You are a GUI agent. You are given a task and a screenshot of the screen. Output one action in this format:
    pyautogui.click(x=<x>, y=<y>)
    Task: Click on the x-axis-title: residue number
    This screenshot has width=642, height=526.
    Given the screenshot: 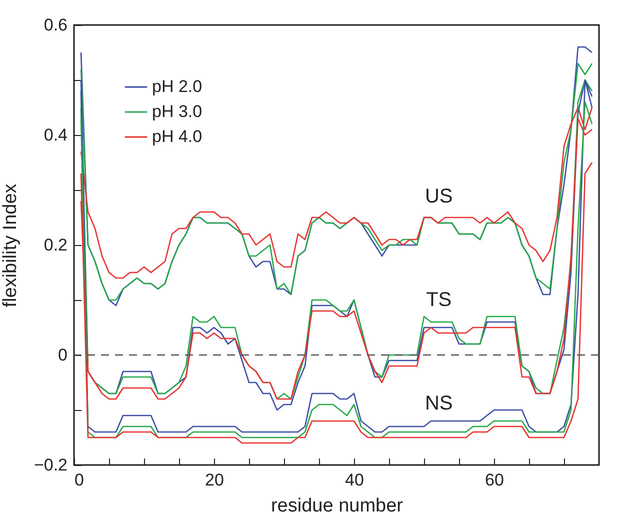 What is the action you would take?
    pyautogui.click(x=337, y=506)
    